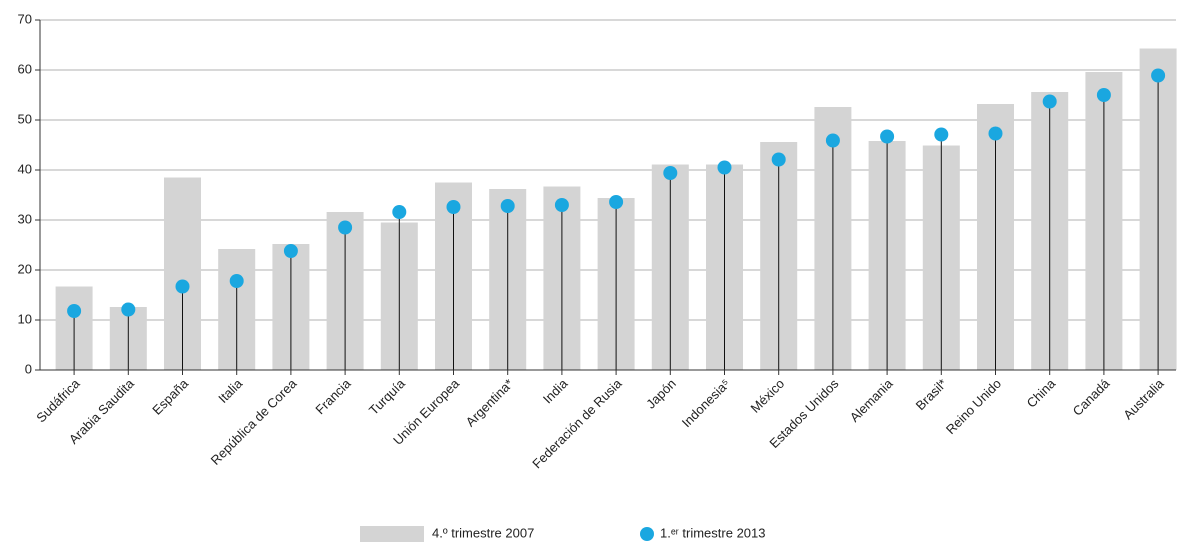 The width and height of the screenshot is (1178, 544). Describe the element at coordinates (490, 403) in the screenshot. I see `x-tick-label: Argentina*` at that location.